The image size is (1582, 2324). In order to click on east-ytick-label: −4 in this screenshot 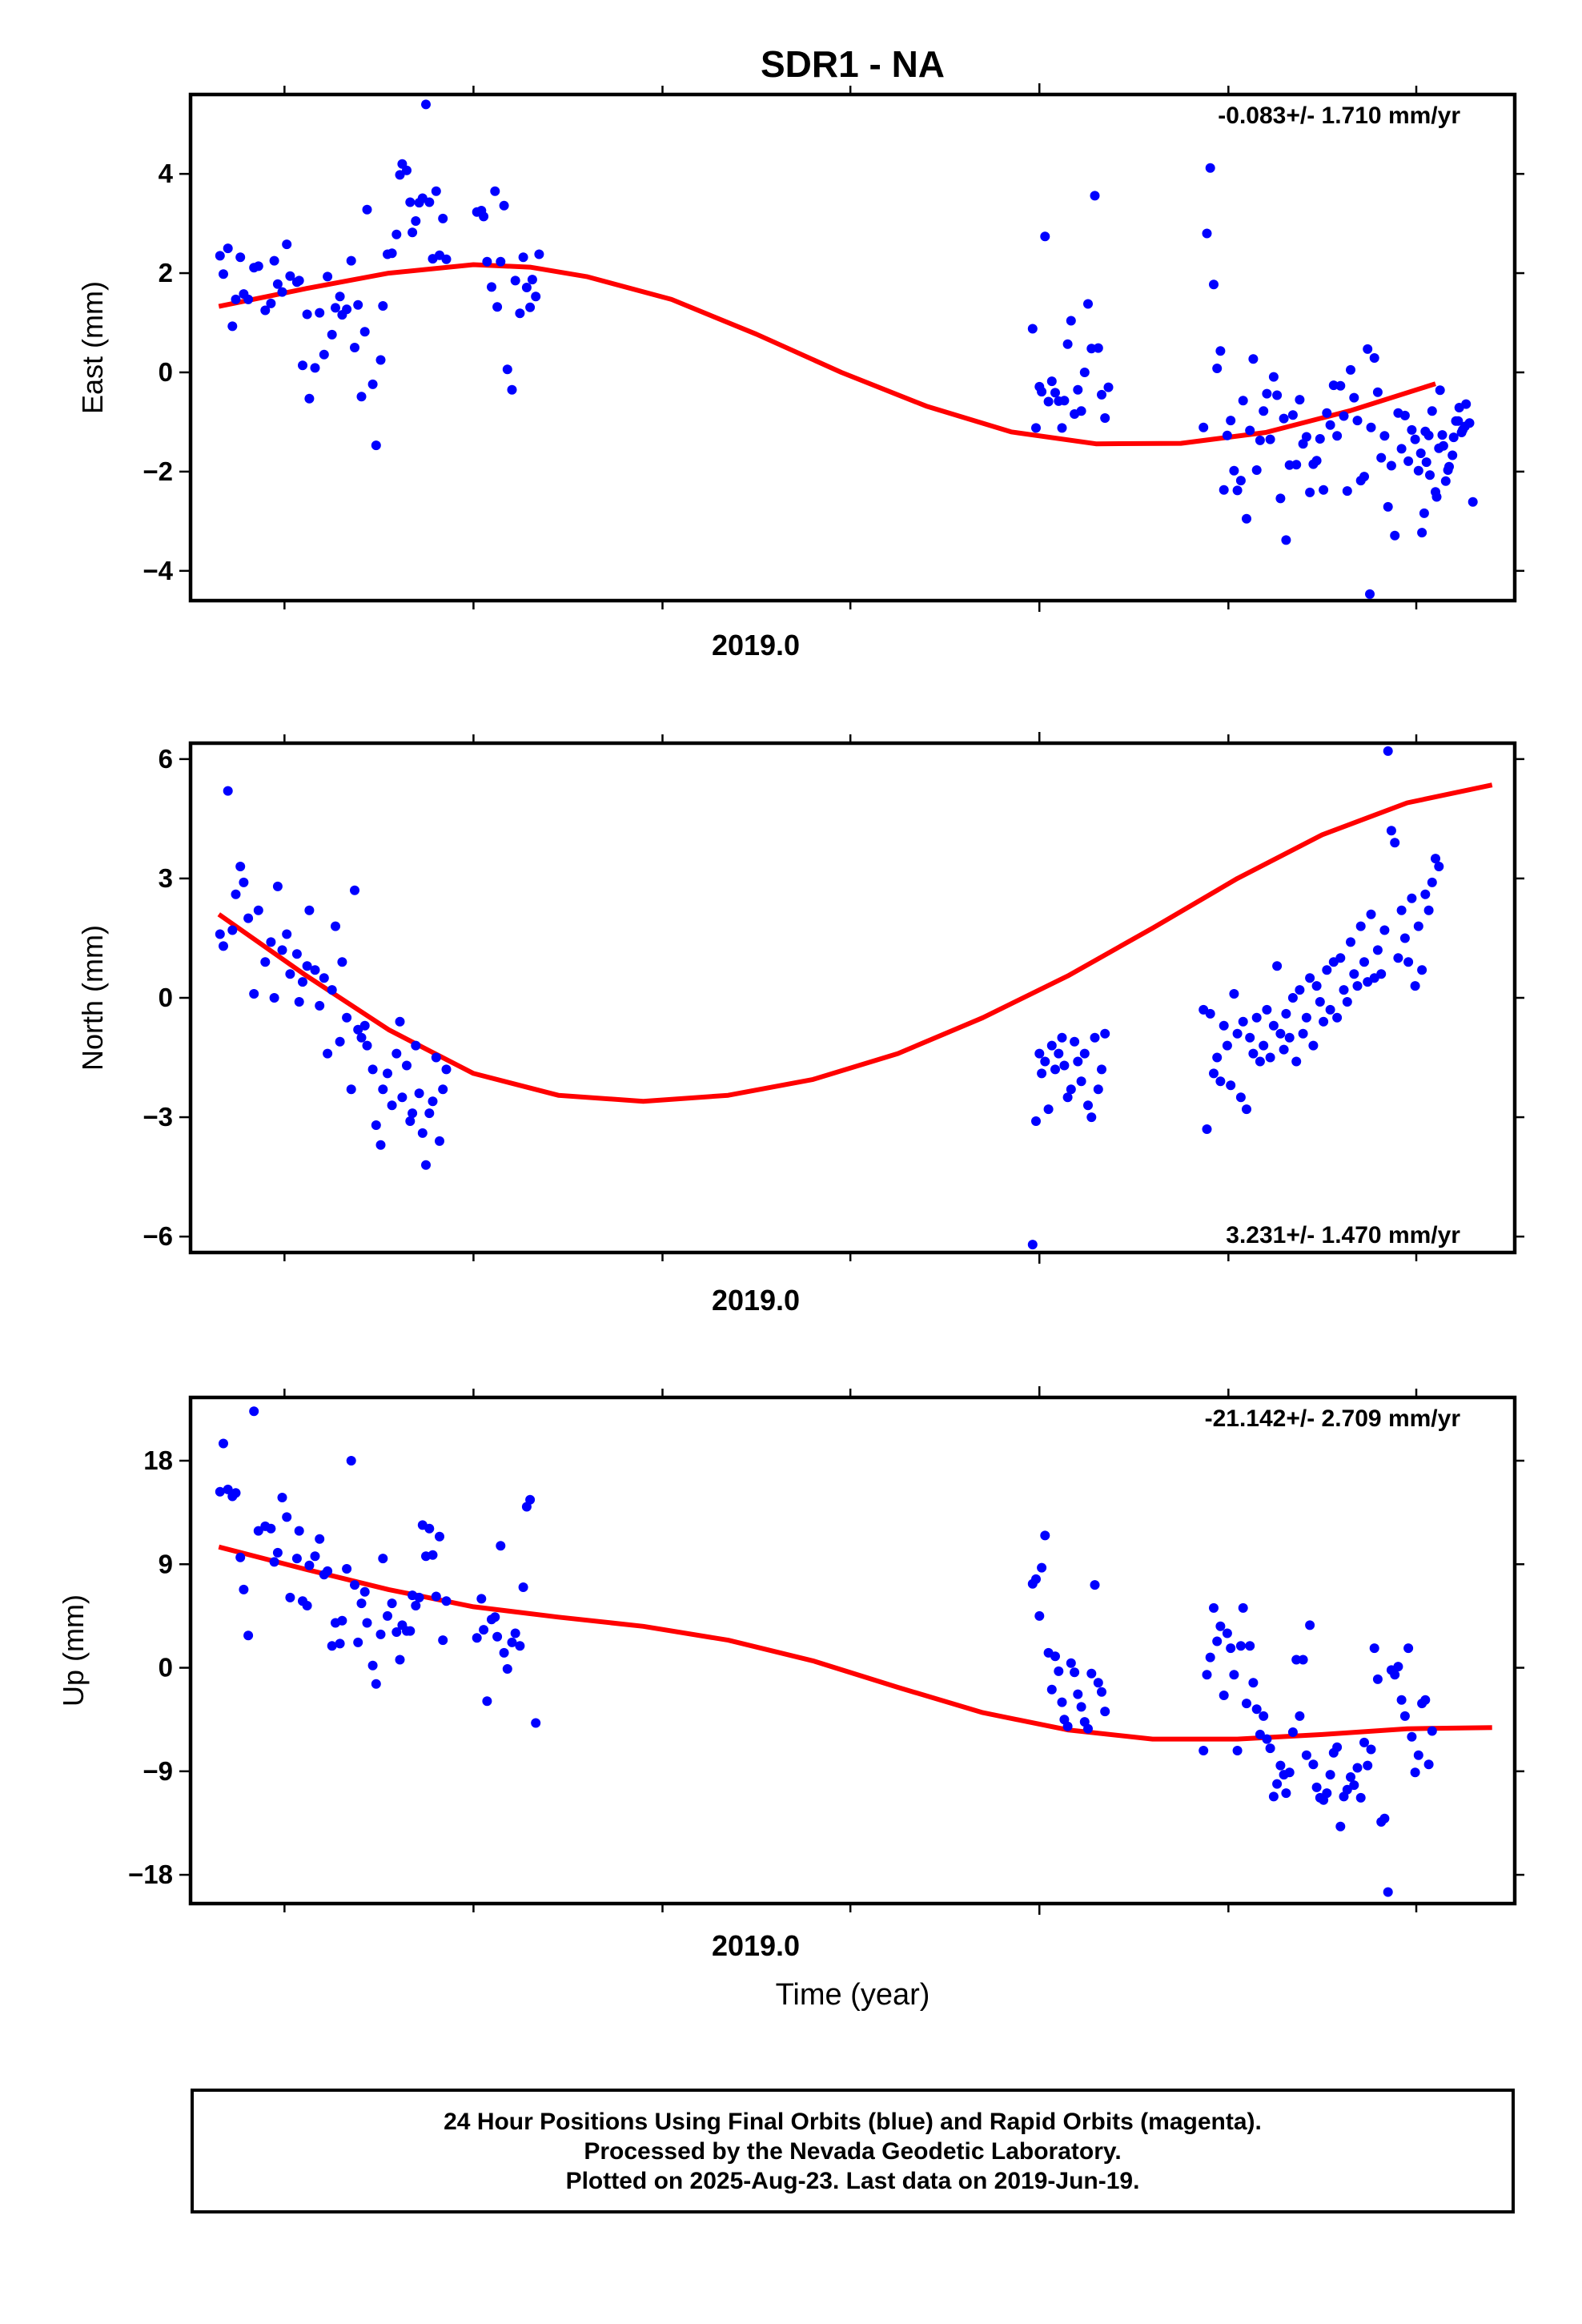, I will do `click(158, 570)`.